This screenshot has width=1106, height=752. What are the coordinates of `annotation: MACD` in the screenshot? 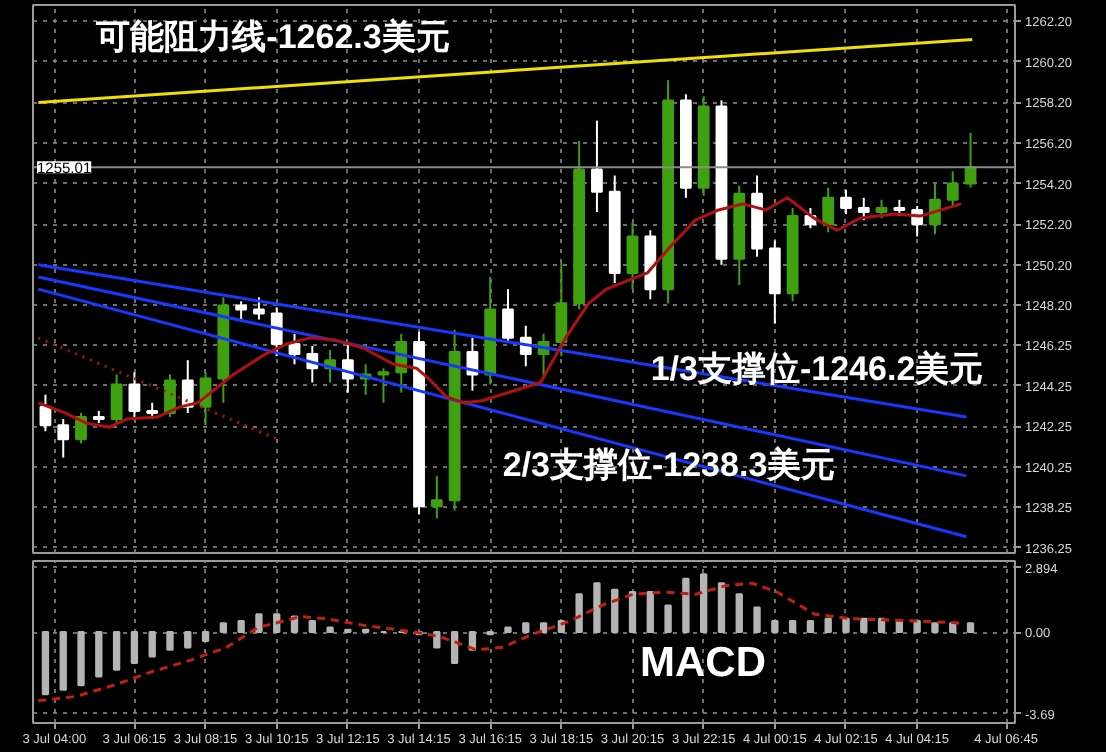 It's located at (703, 663).